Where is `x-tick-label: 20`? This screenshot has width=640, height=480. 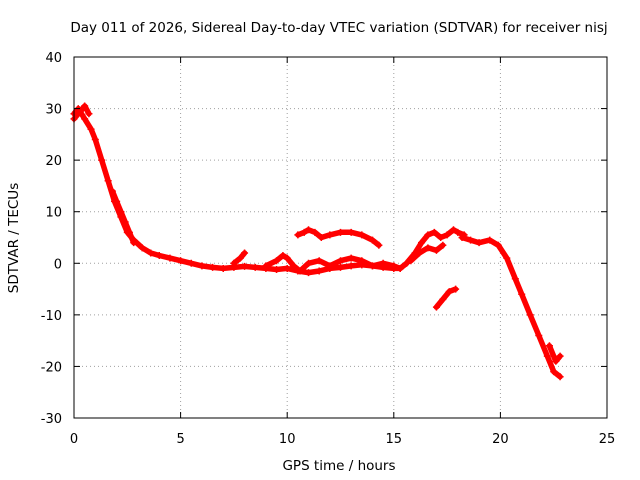
x-tick-label: 20 is located at coordinates (500, 439).